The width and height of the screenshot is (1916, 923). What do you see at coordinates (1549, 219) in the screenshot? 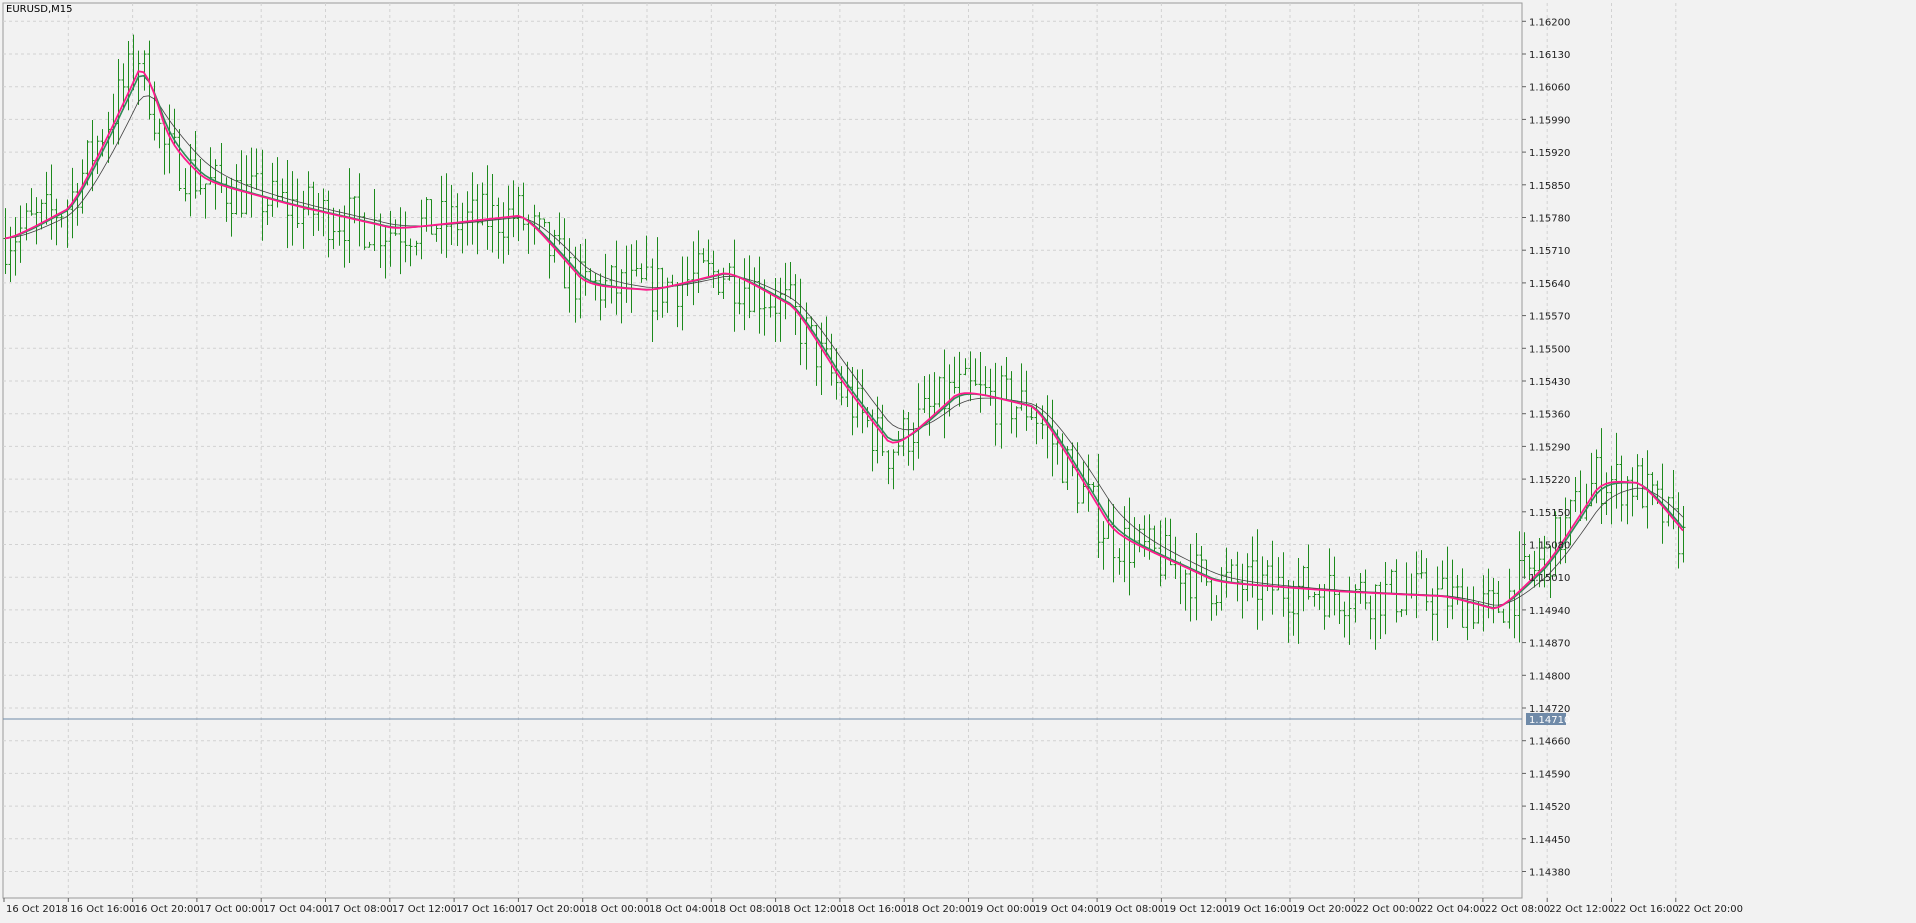
I see `y-tick-label: 1.15780` at bounding box center [1549, 219].